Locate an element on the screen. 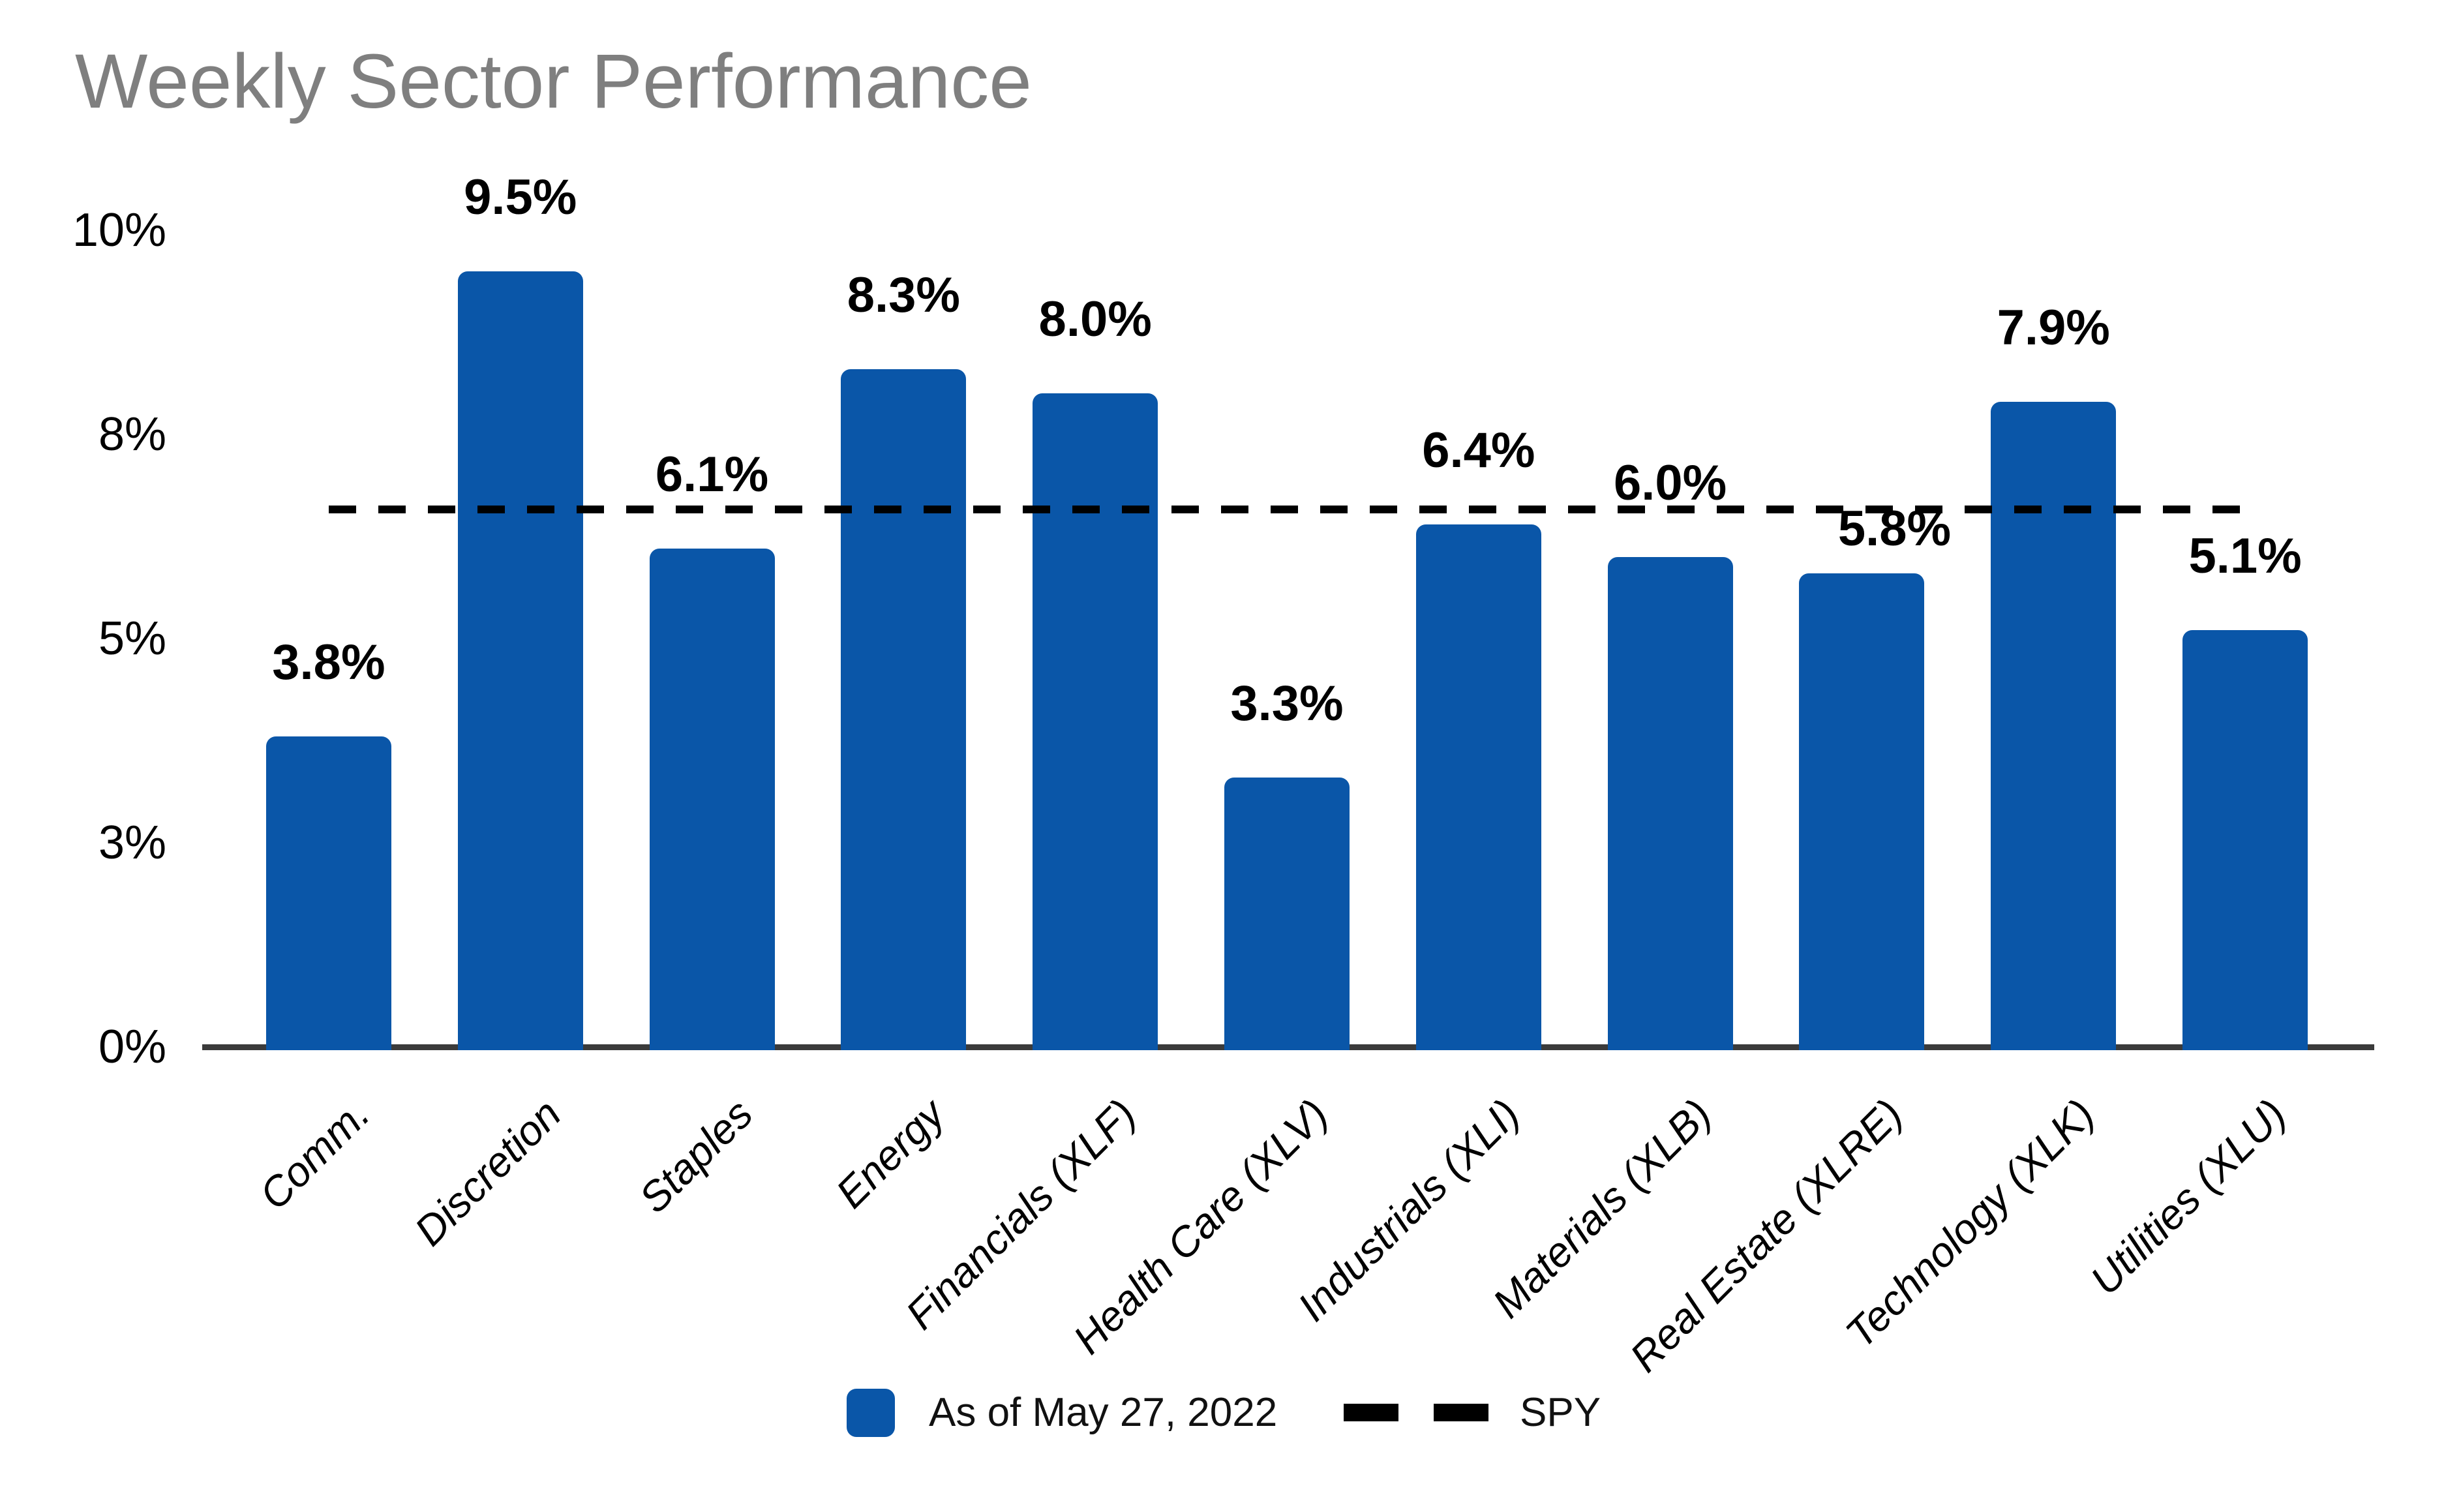 Image resolution: width=2446 pixels, height=1512 pixels. bar-value-label: 6.0% is located at coordinates (1670, 483).